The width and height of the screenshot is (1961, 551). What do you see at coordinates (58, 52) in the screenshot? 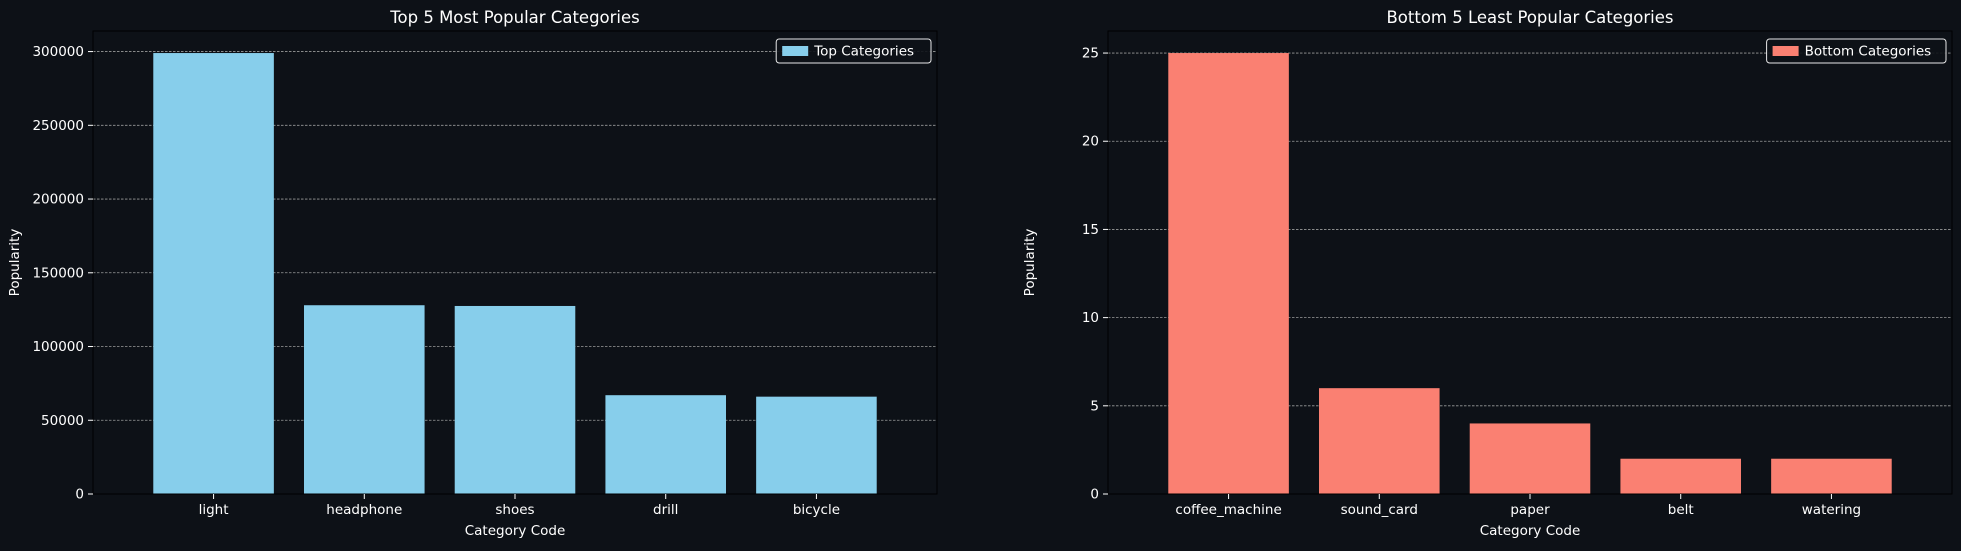
I see `top-ytick-label: 300000` at bounding box center [58, 52].